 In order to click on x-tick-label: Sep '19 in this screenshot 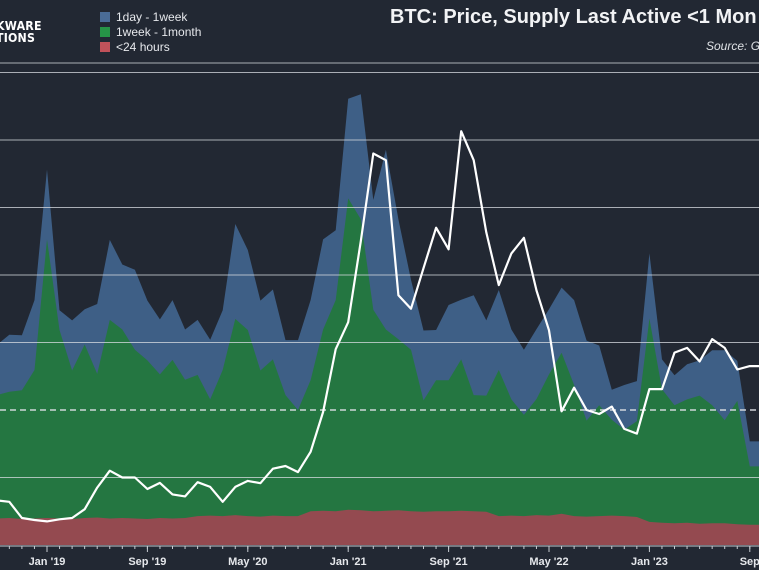, I will do `click(147, 562)`.